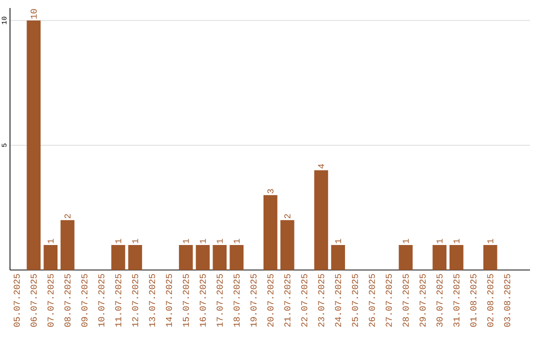  What do you see at coordinates (270, 191) in the screenshot?
I see `data-label: 3` at bounding box center [270, 191].